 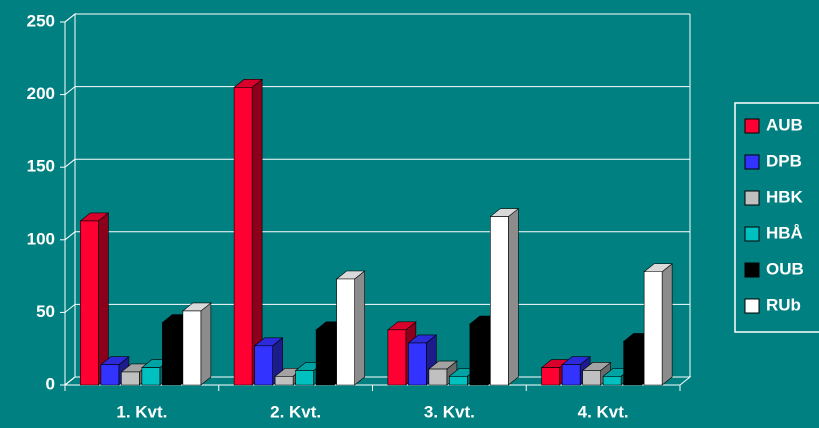 What do you see at coordinates (41, 166) in the screenshot?
I see `y-tick-label: 150` at bounding box center [41, 166].